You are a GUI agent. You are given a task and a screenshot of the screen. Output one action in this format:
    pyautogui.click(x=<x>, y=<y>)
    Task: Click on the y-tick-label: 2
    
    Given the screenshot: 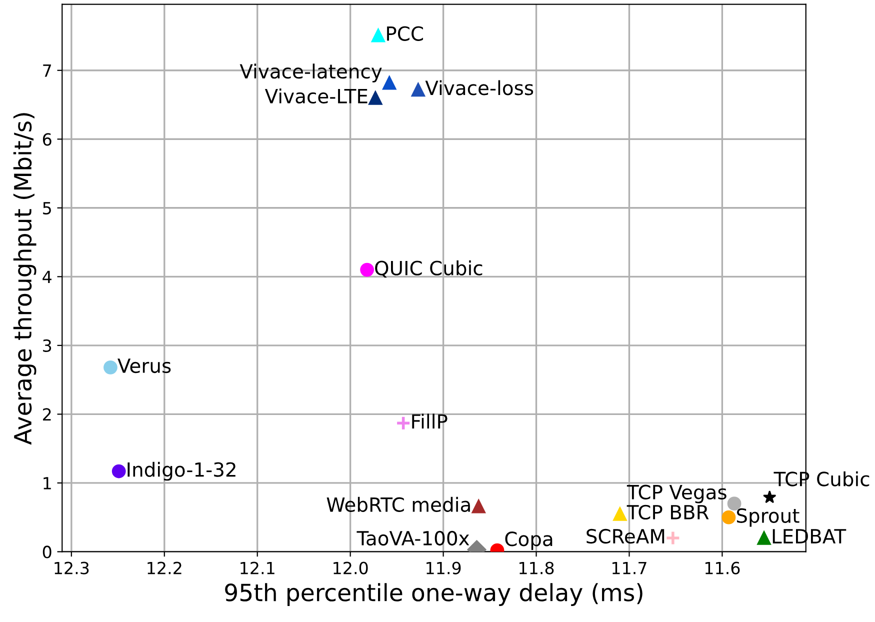 What is the action you would take?
    pyautogui.click(x=47, y=414)
    